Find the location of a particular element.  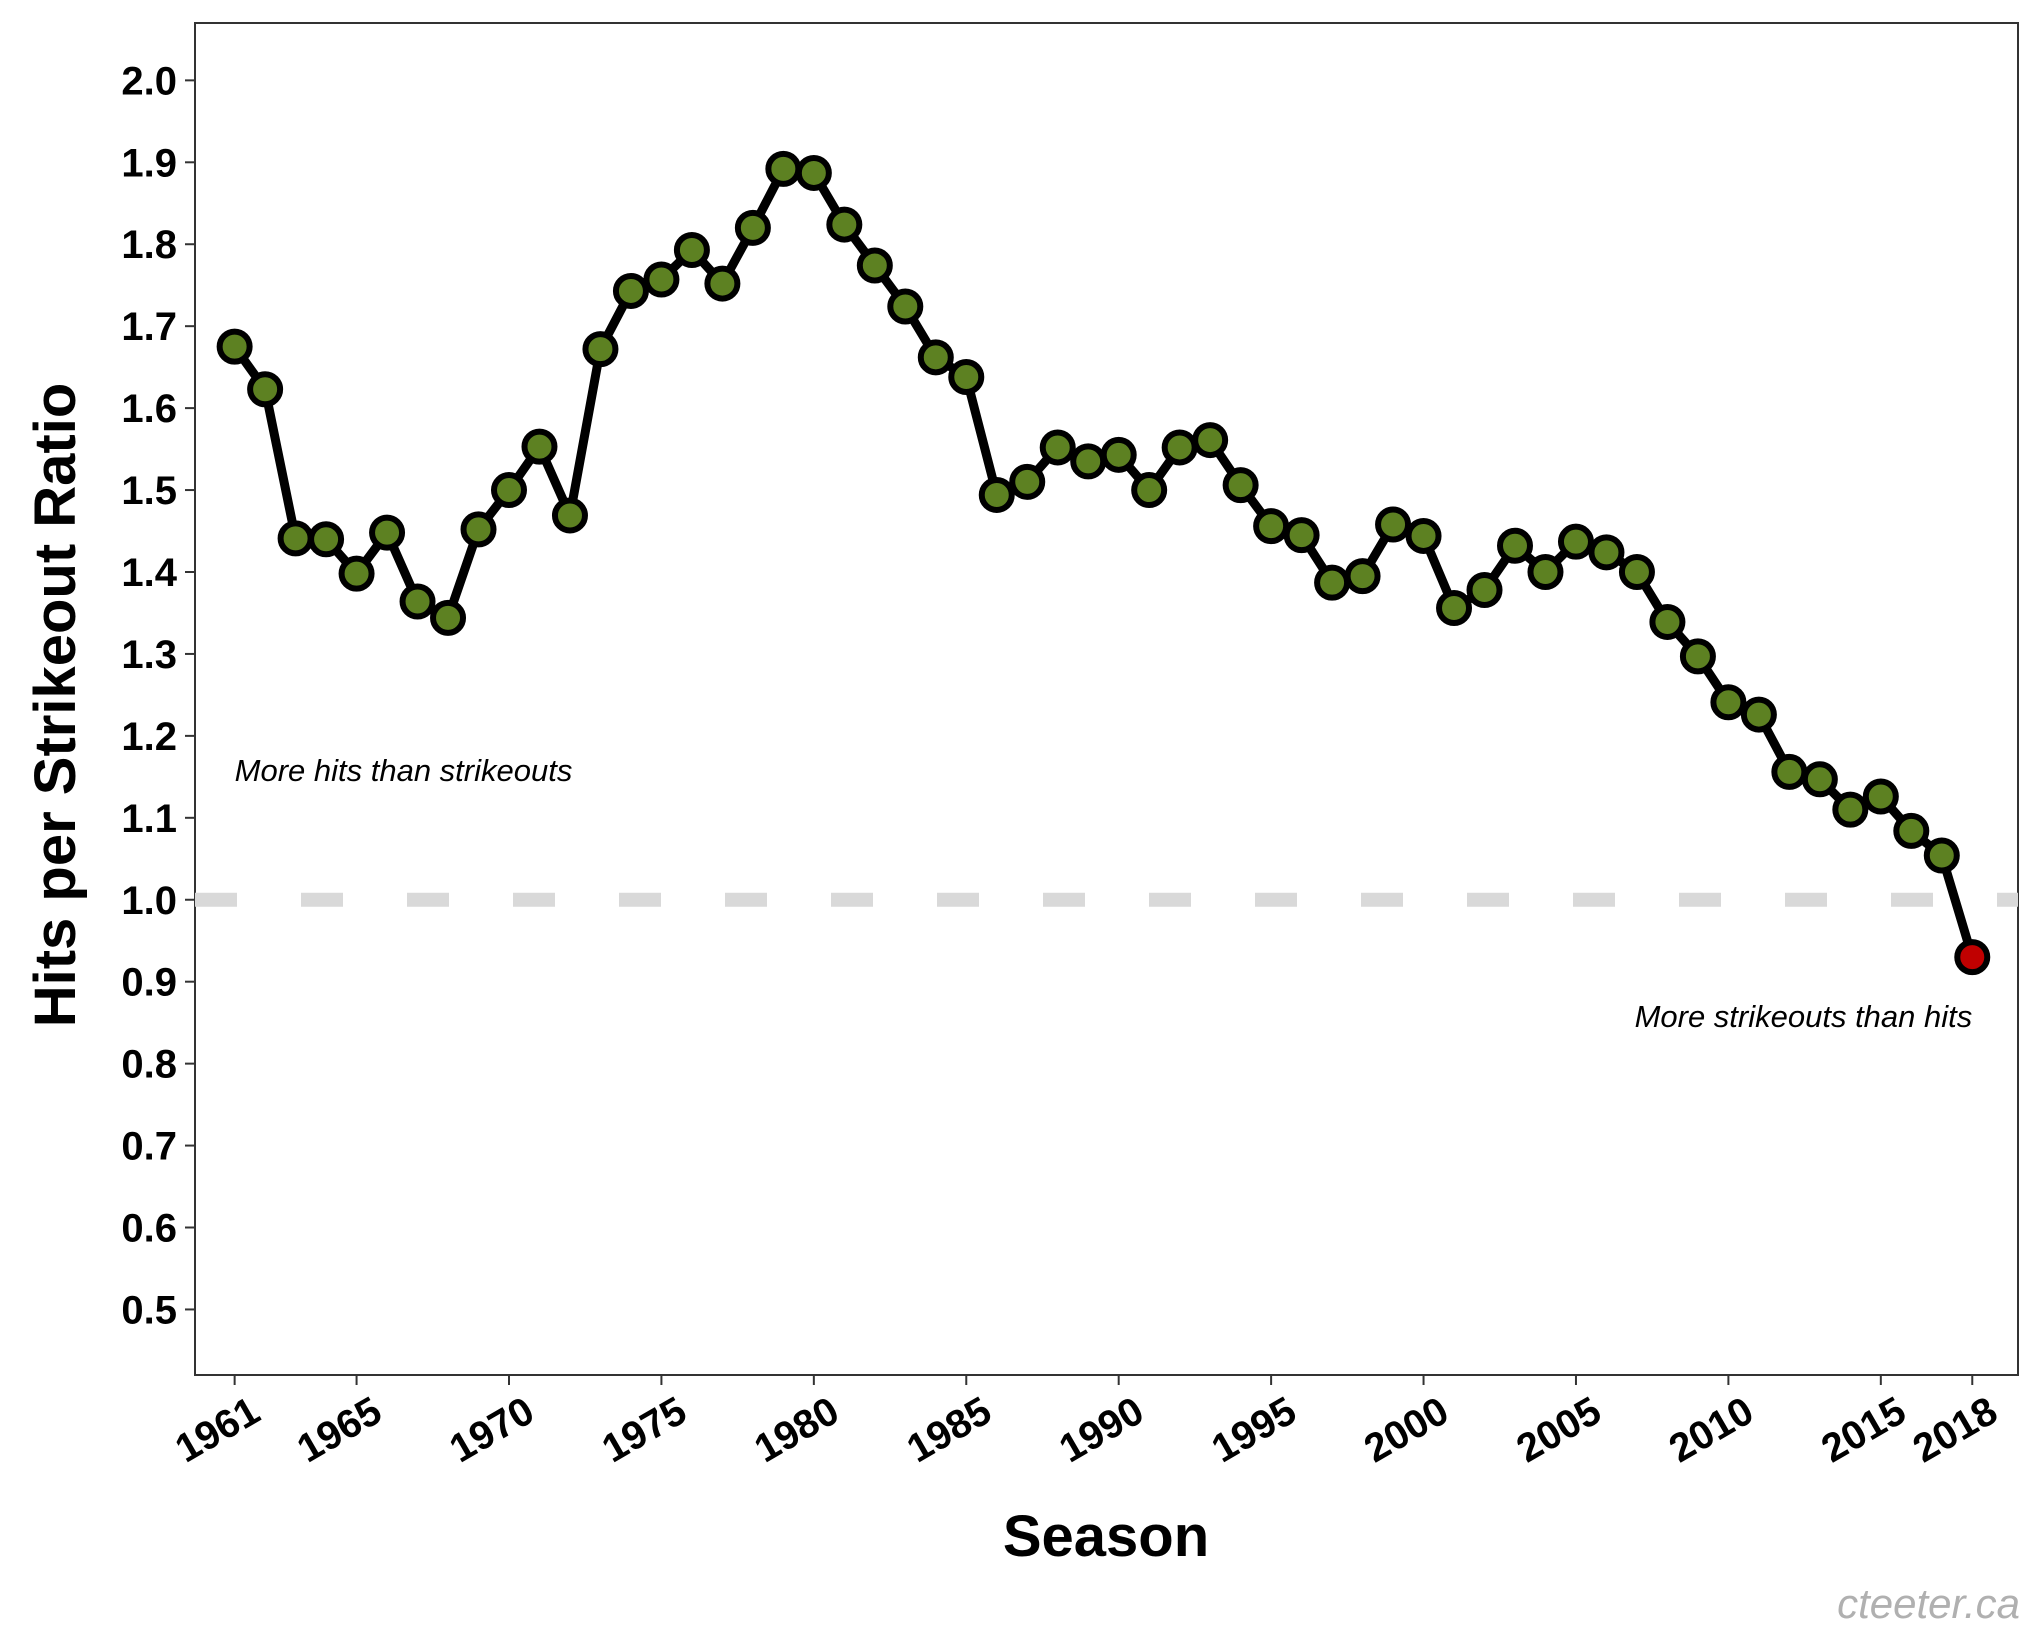

watermark: cteeter.ca is located at coordinates (1928, 1603).